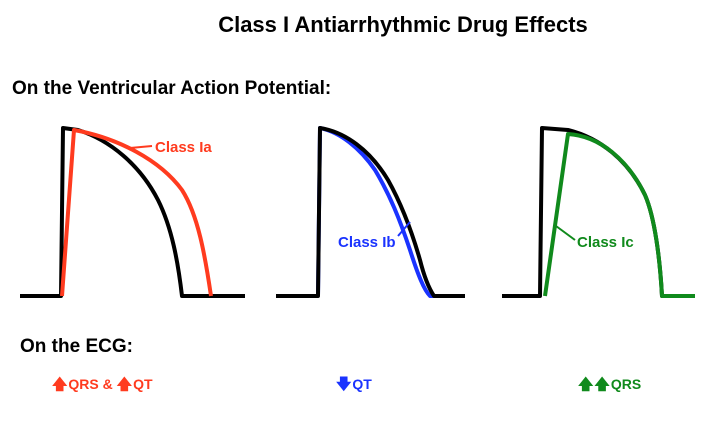  Describe the element at coordinates (565, 233) in the screenshot. I see `class-ic-pointer-line` at that location.